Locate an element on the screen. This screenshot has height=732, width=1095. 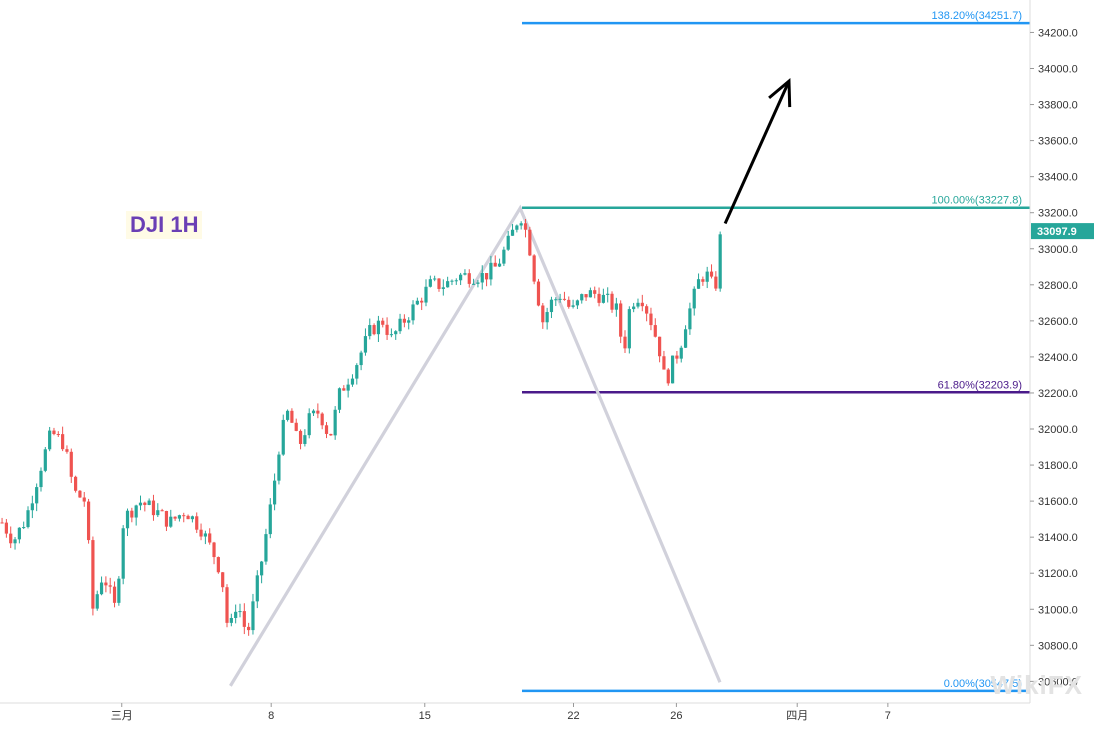
y-tick-label: 33400.0 is located at coordinates (1058, 178).